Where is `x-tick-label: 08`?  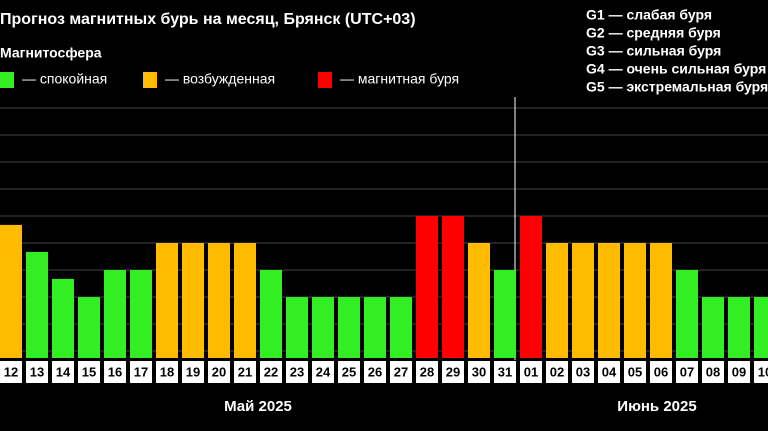 x-tick-label: 08 is located at coordinates (713, 371).